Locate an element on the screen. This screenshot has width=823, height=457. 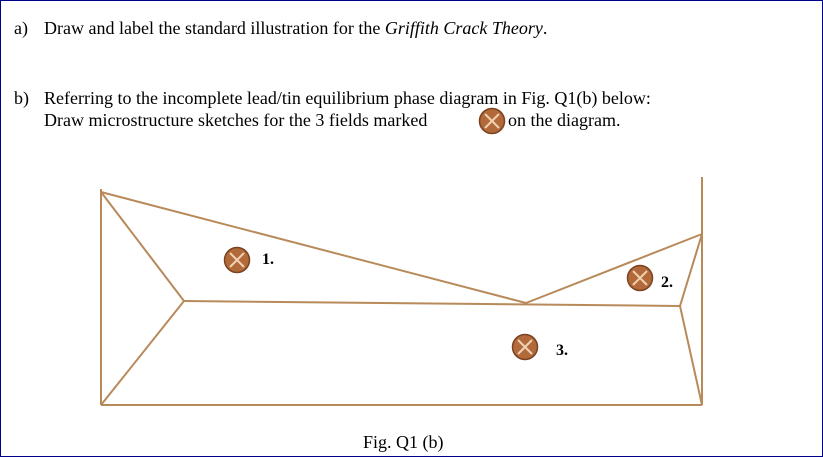
eutectic-line is located at coordinates (432, 303).